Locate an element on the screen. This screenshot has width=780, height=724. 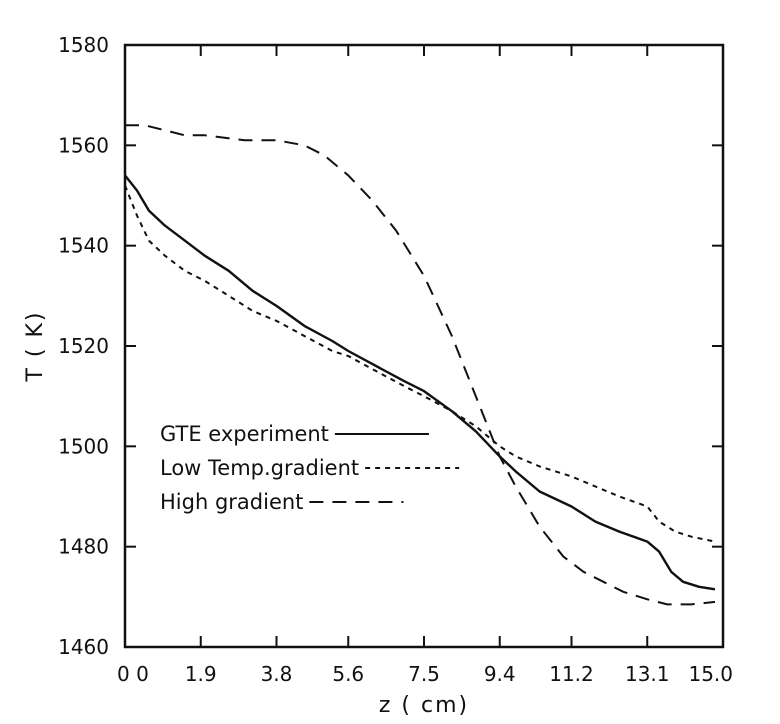
y-tick-label: 1480 is located at coordinates (83, 547).